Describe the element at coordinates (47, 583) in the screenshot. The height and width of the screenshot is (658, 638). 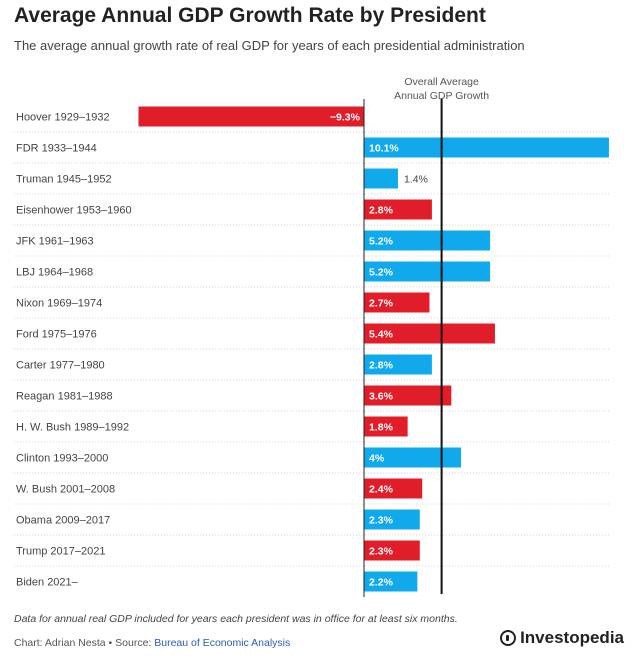
I see `category-label: Biden 2021–` at that location.